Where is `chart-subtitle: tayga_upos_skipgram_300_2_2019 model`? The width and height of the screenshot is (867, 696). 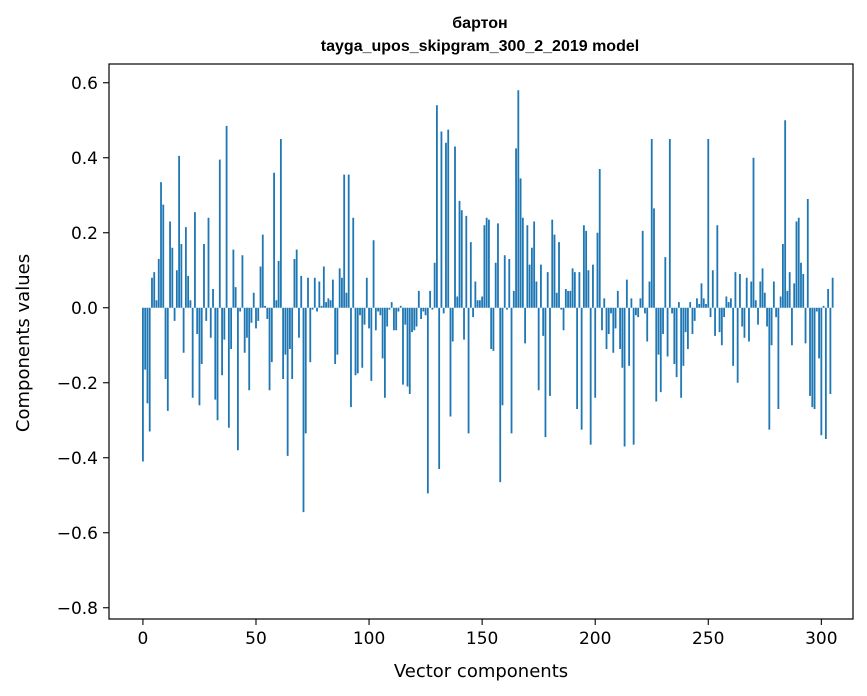 chart-subtitle: tayga_upos_skipgram_300_2_2019 model is located at coordinates (480, 46).